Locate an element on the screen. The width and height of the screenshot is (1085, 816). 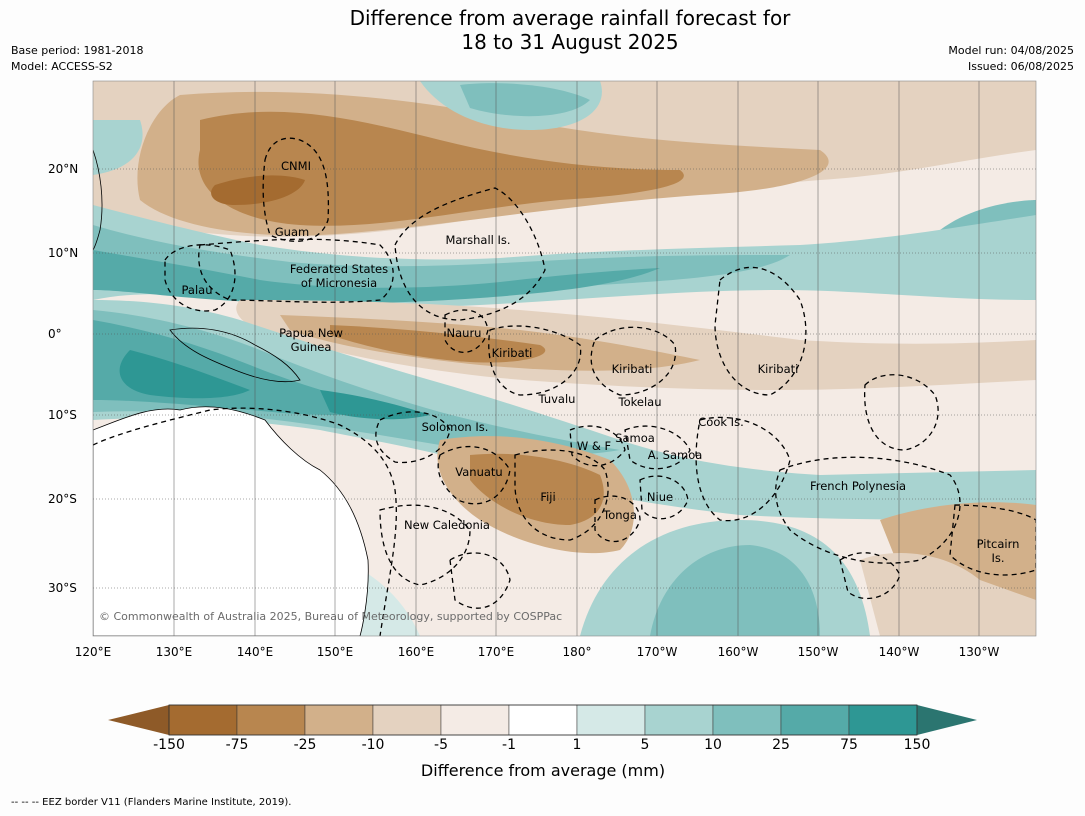
place-label: Nauru is located at coordinates (464, 333).